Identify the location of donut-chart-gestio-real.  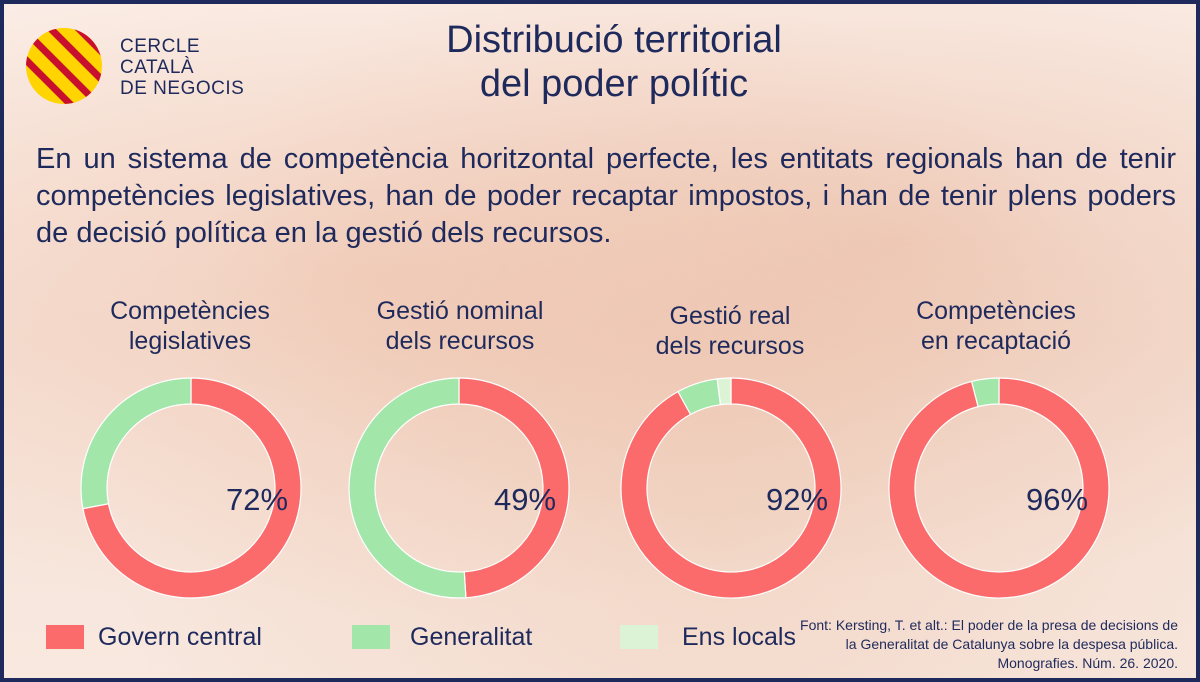
(731, 488).